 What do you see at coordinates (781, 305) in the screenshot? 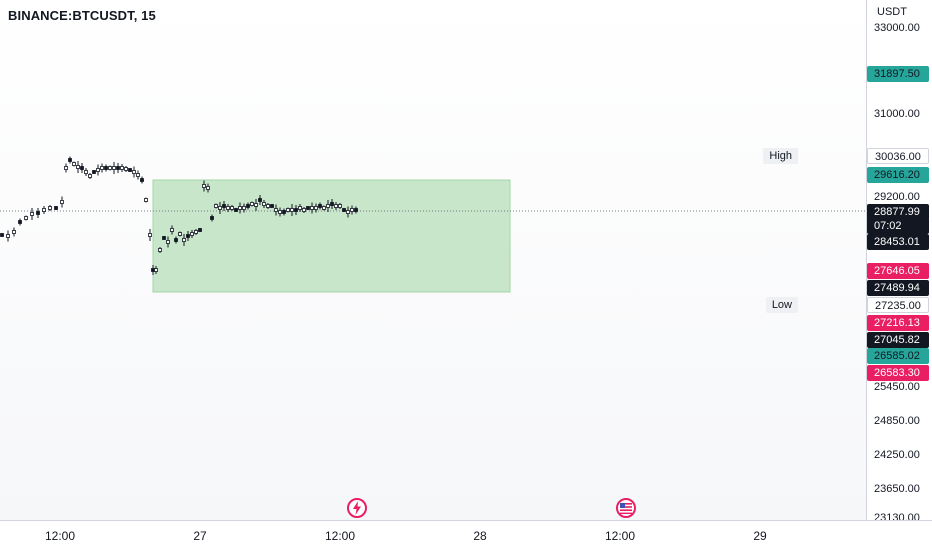
I see `low-label: Low` at bounding box center [781, 305].